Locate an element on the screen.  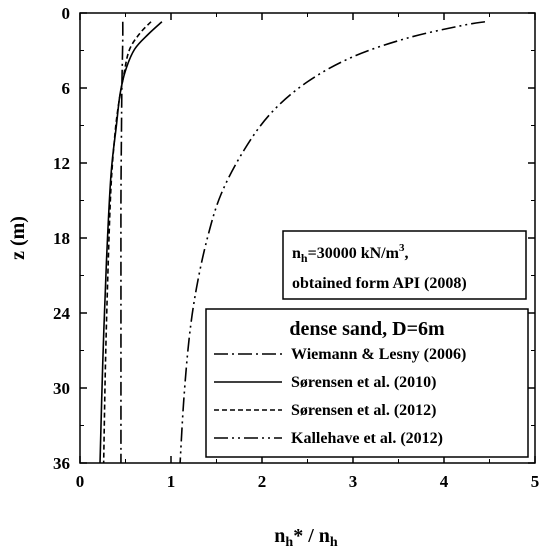
x-tick-label: 4 is located at coordinates (444, 481).